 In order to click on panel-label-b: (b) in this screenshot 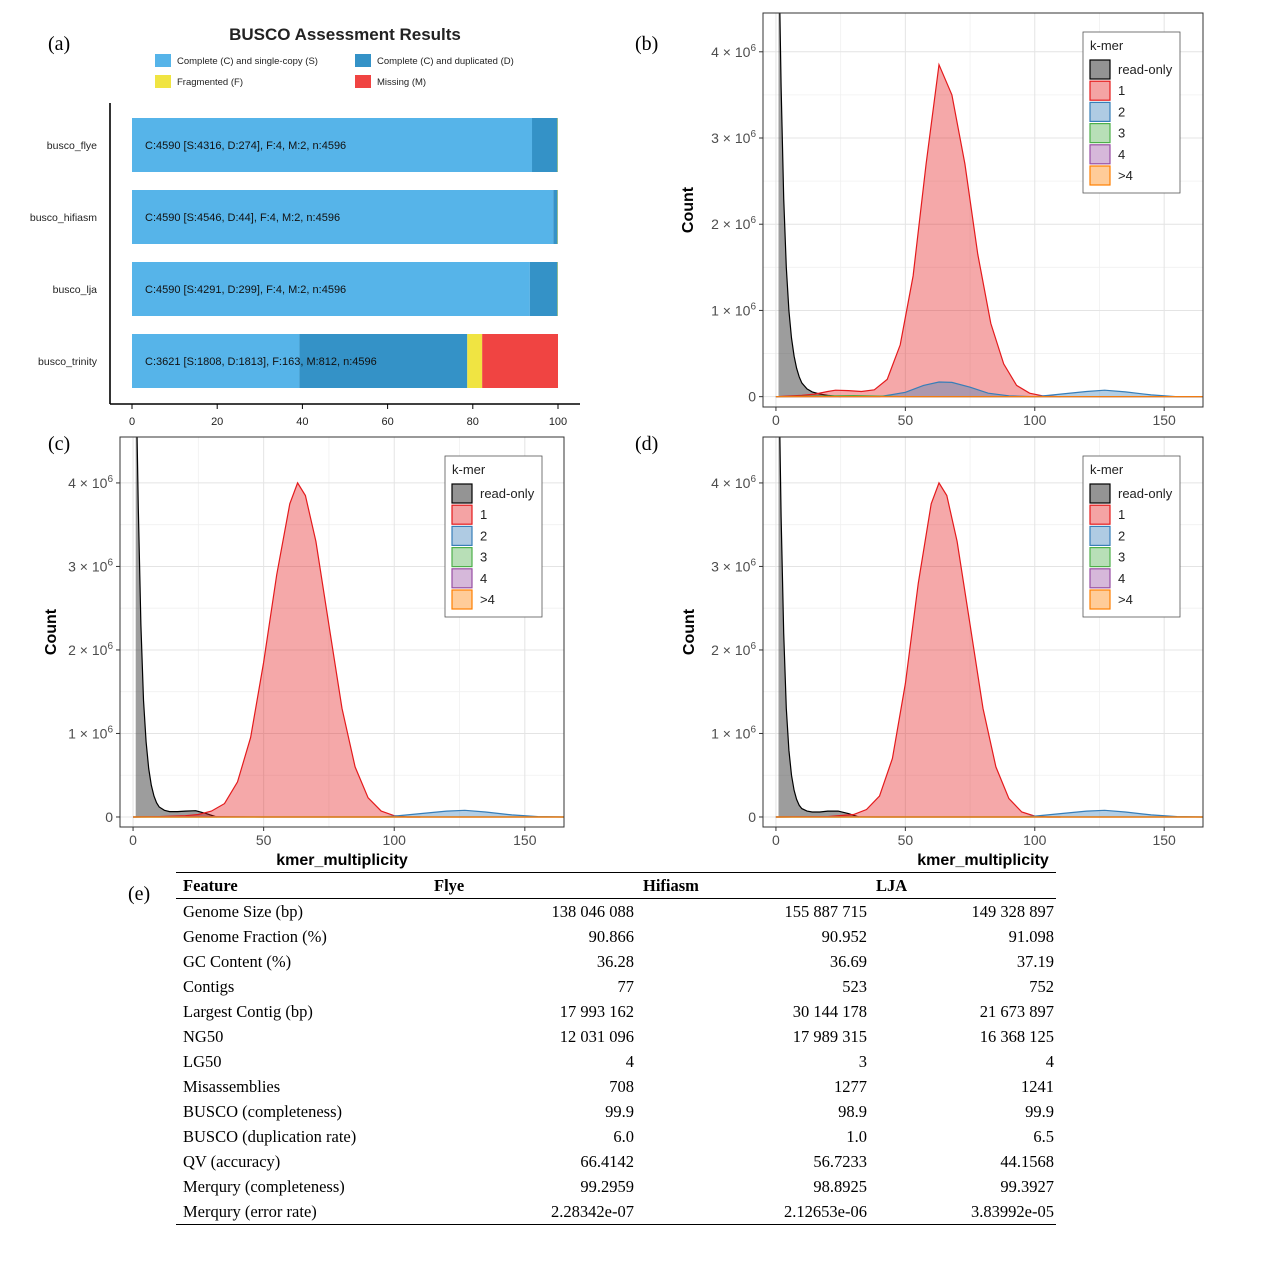, I will do `click(646, 44)`.